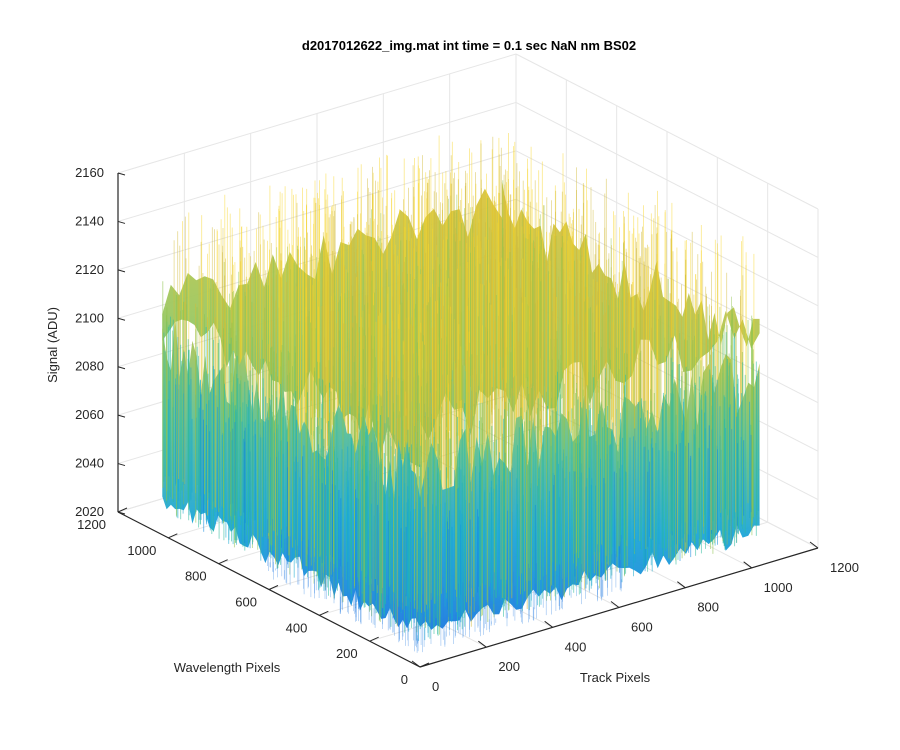 The width and height of the screenshot is (900, 750). I want to click on track-tick-label: 1200, so click(844, 567).